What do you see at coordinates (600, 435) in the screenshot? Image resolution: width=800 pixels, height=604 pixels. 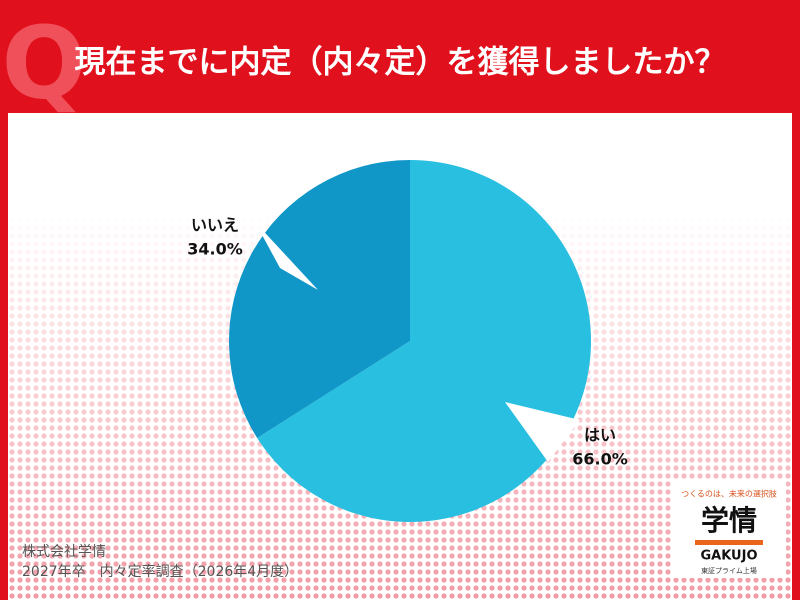 I see `slice-label: はい` at bounding box center [600, 435].